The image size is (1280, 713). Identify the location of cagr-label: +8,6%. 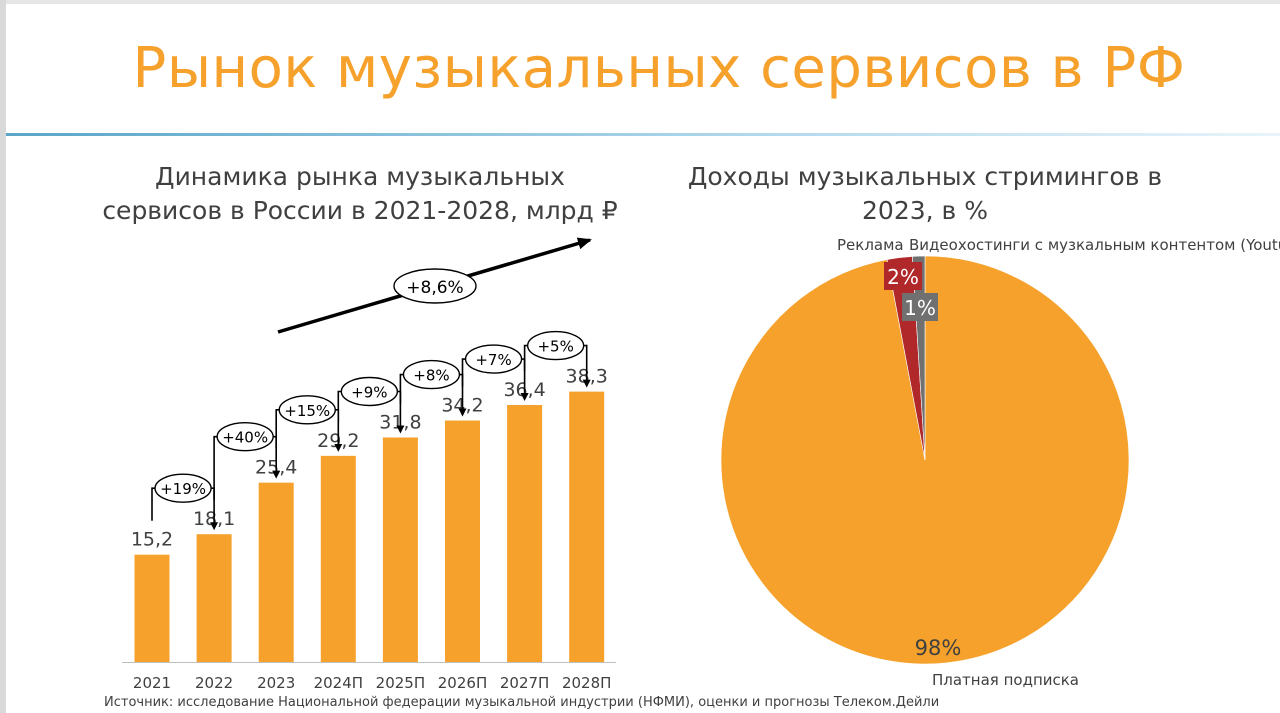
(434, 288).